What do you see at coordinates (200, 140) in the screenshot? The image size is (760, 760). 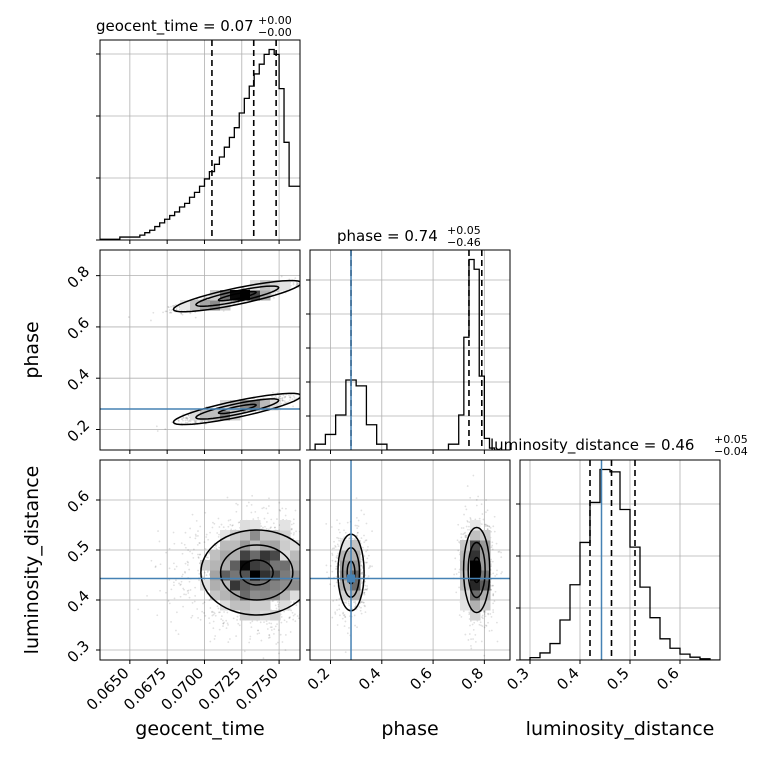 I see `hist-geocent_time` at bounding box center [200, 140].